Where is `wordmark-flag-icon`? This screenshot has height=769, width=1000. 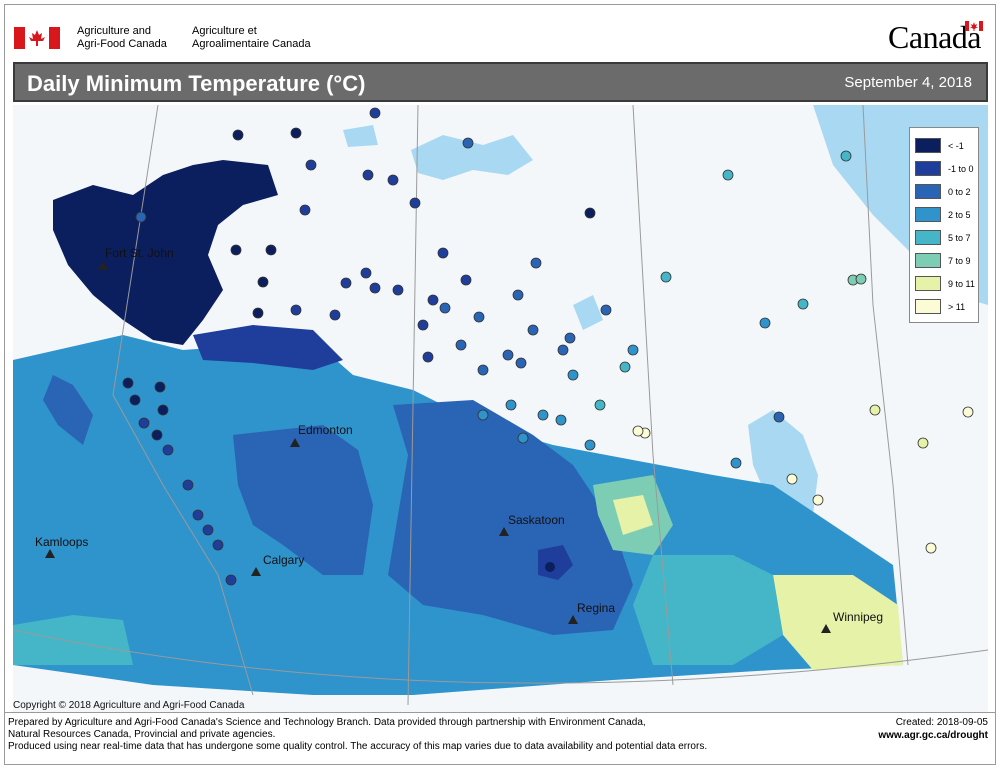 wordmark-flag-icon is located at coordinates (974, 26).